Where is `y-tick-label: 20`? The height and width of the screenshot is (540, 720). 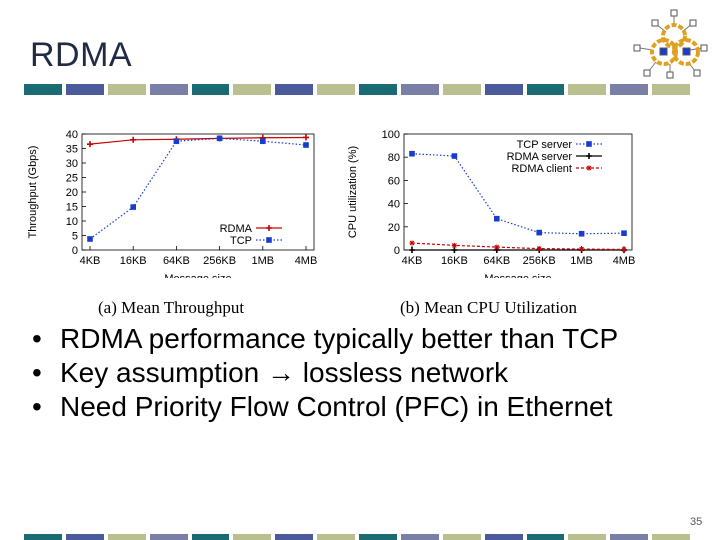
y-tick-label: 20 is located at coordinates (72, 193).